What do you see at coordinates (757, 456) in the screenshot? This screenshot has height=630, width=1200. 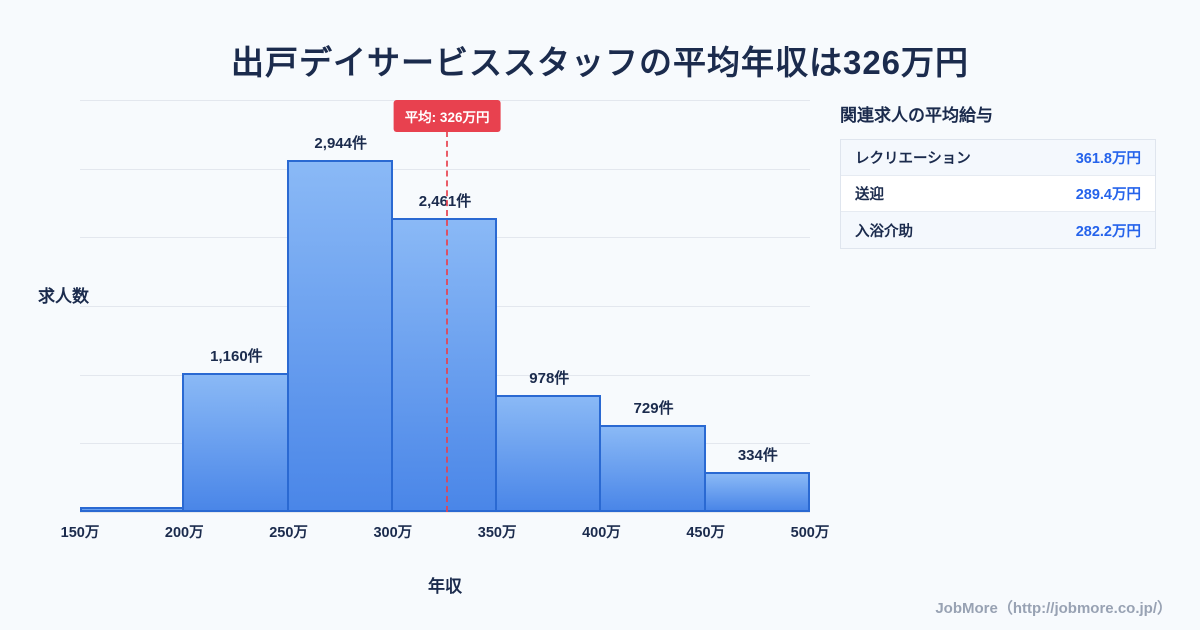 I see `bar-value-label: 334件` at bounding box center [757, 456].